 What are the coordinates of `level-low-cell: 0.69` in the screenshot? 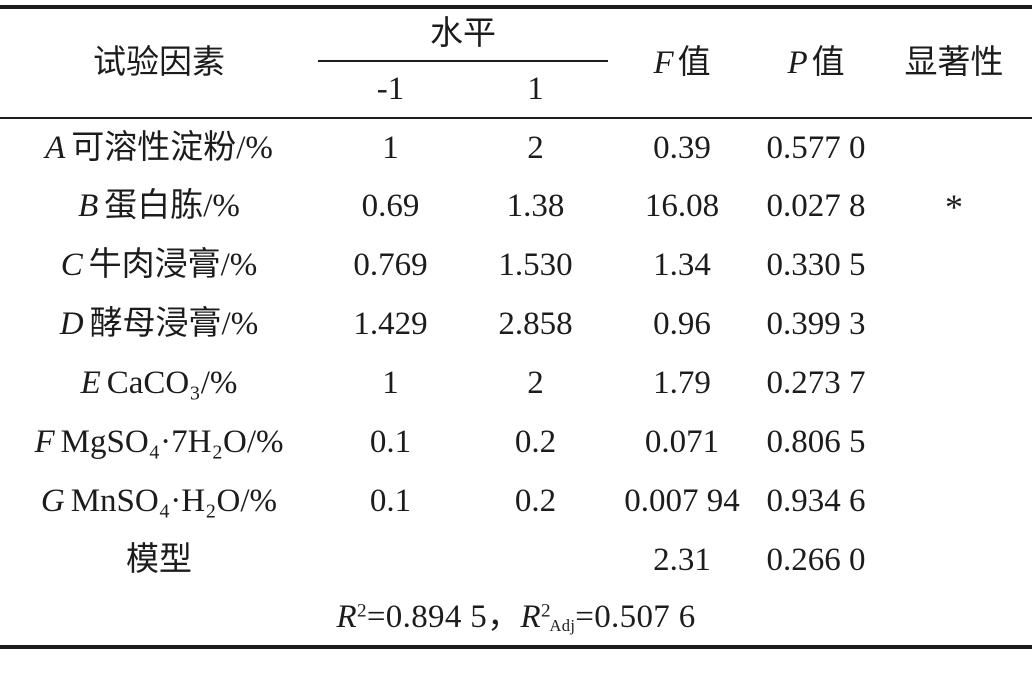 It's located at (390, 206).